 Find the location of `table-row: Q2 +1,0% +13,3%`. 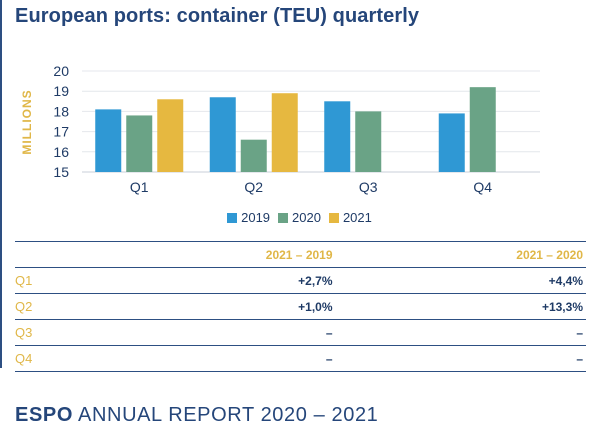

table-row: Q2 +1,0% +13,3% is located at coordinates (300, 306).